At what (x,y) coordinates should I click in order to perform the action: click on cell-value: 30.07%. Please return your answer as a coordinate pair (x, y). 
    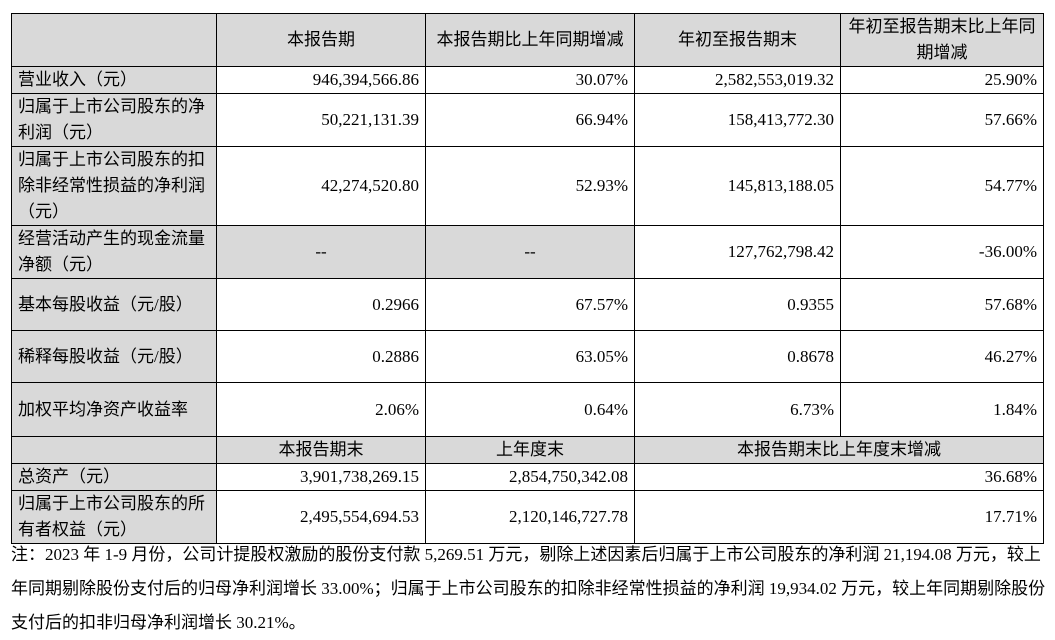
    Looking at the image, I should click on (530, 80).